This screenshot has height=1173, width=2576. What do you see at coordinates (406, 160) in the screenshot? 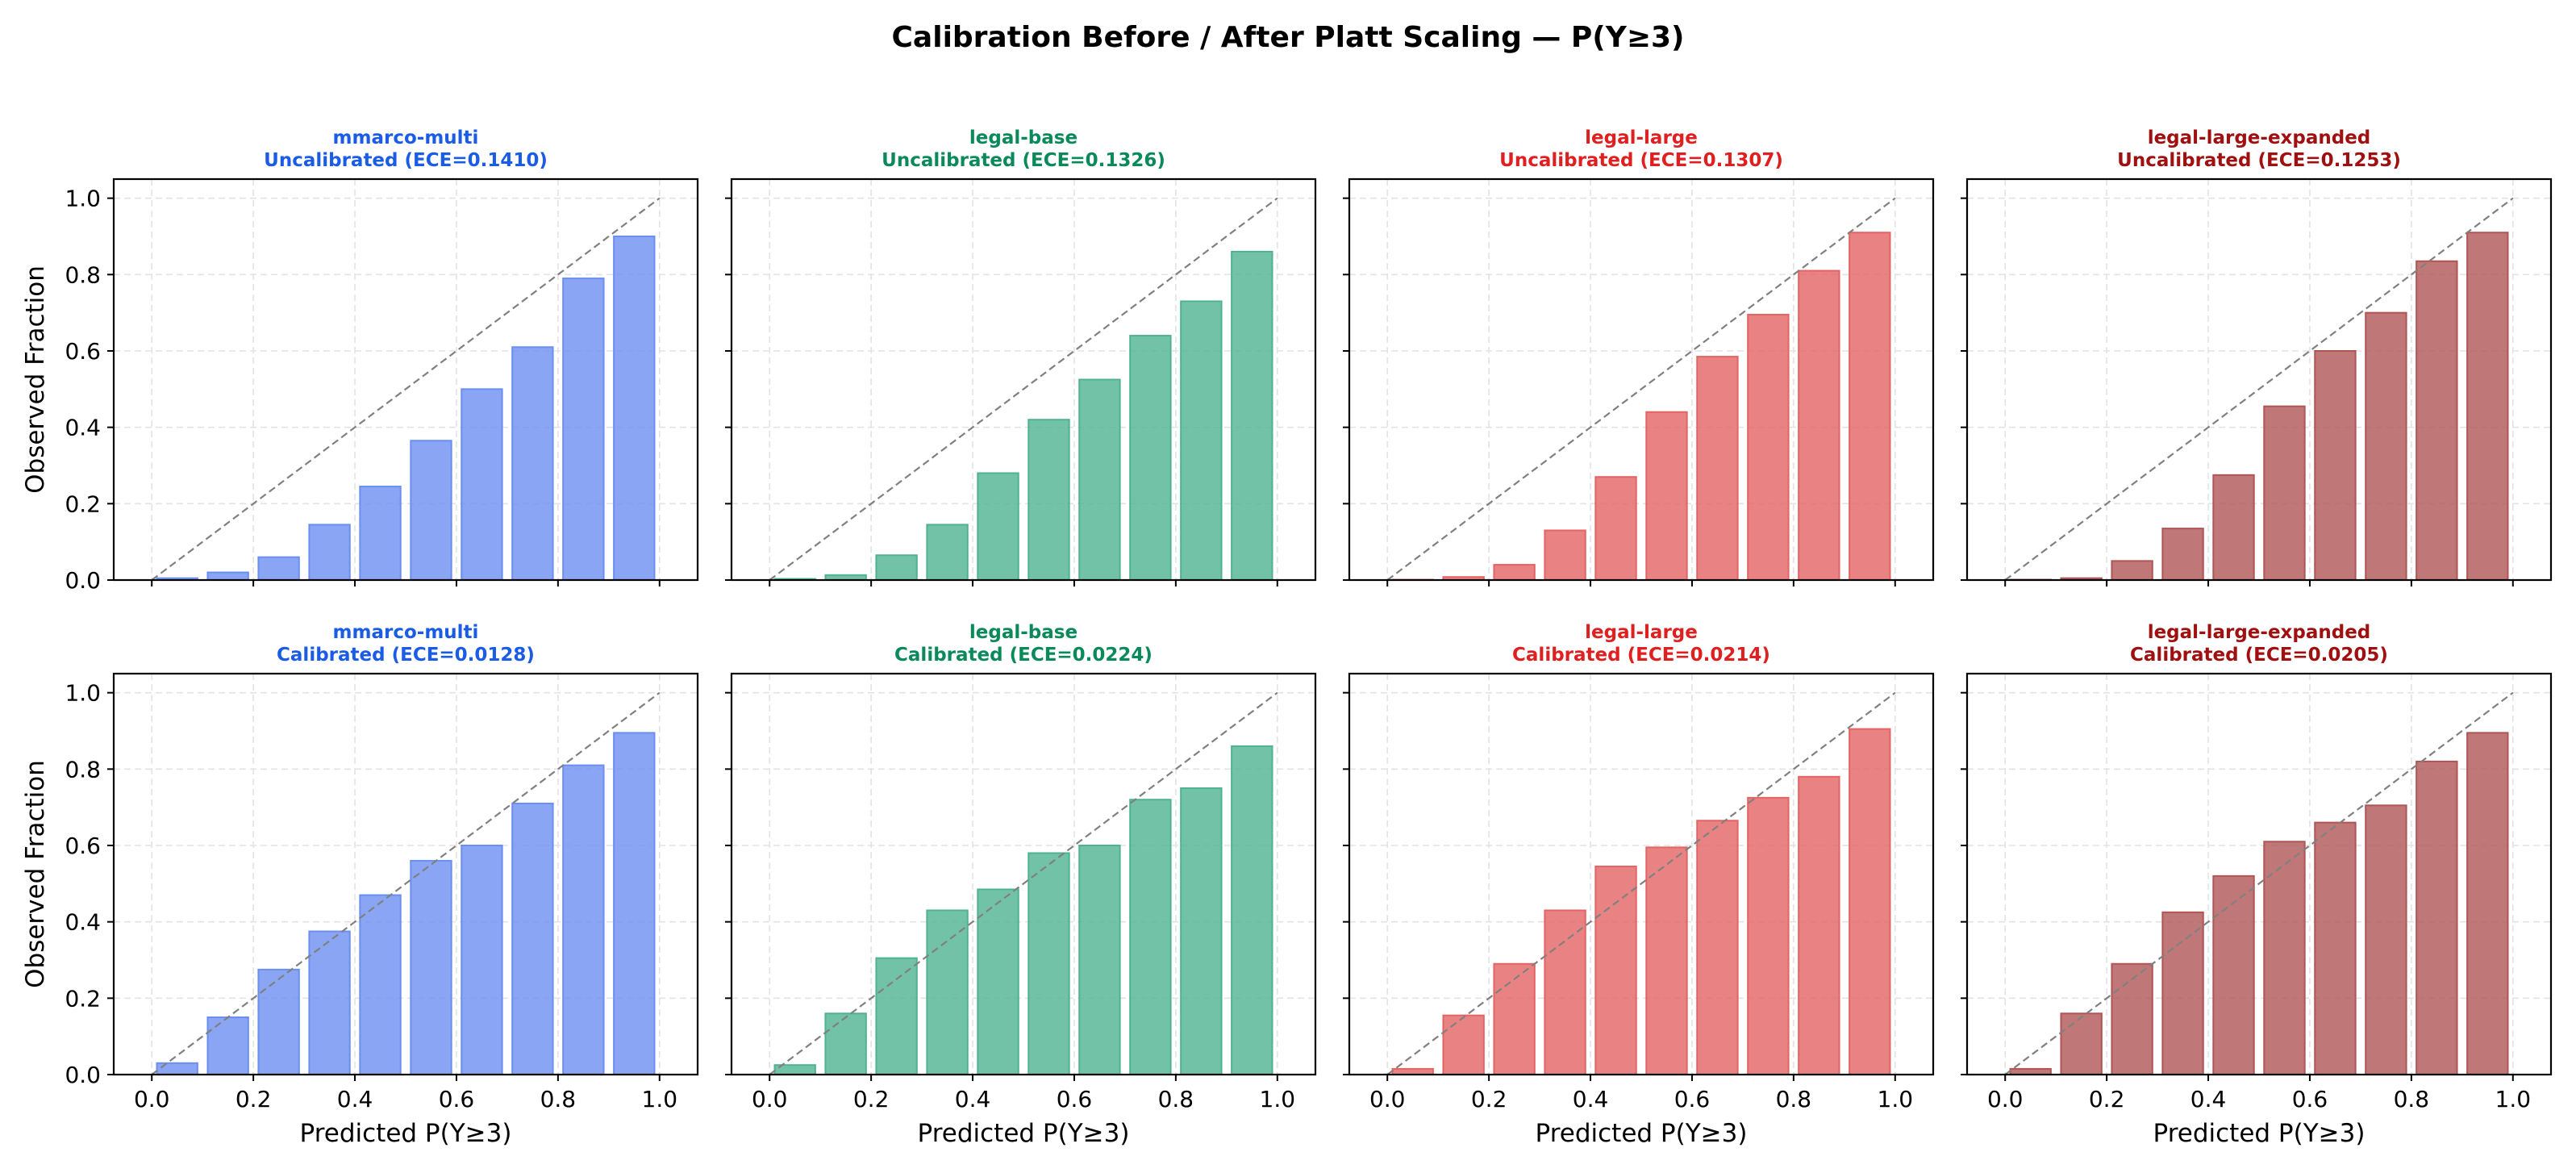
I see `panel-title-ece: Uncalibrated (ECE=0.1410)` at bounding box center [406, 160].